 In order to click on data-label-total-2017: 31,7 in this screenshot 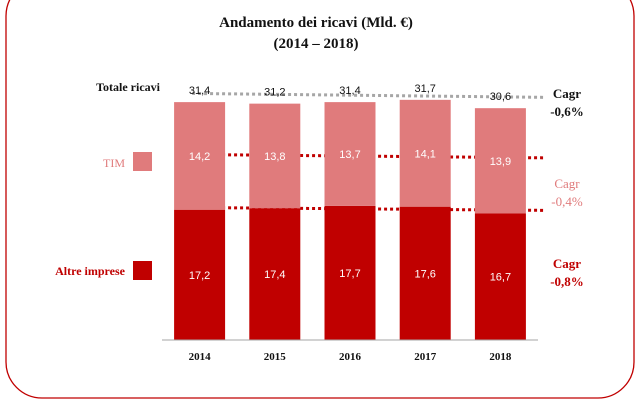, I will do `click(424, 89)`.